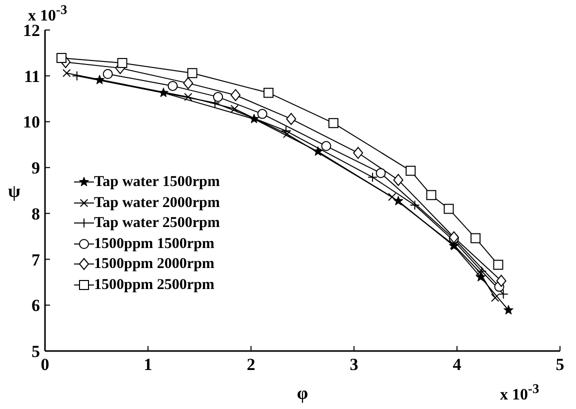  I want to click on x-axis-title: φ, so click(302, 393).